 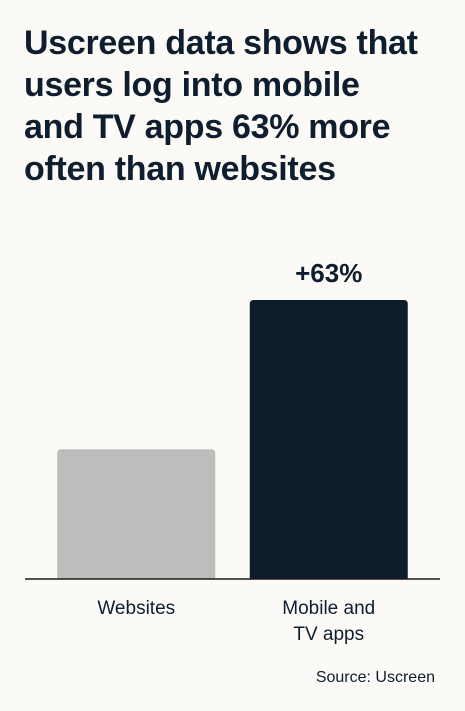 I want to click on x-tick-label: Mobile and TV apps, so click(x=329, y=621).